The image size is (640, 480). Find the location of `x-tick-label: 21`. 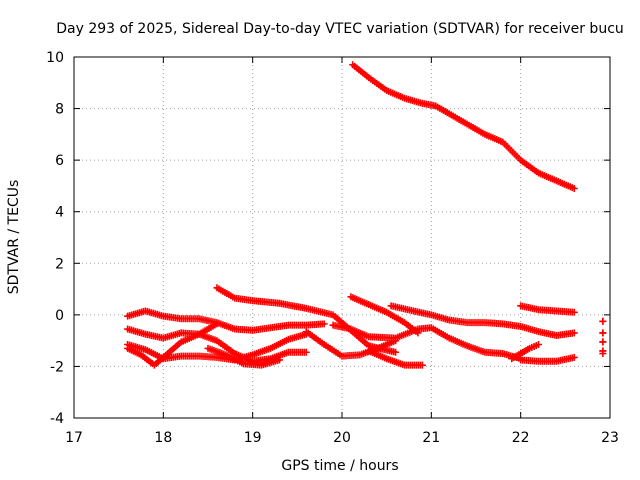

x-tick-label: 21 is located at coordinates (431, 438).